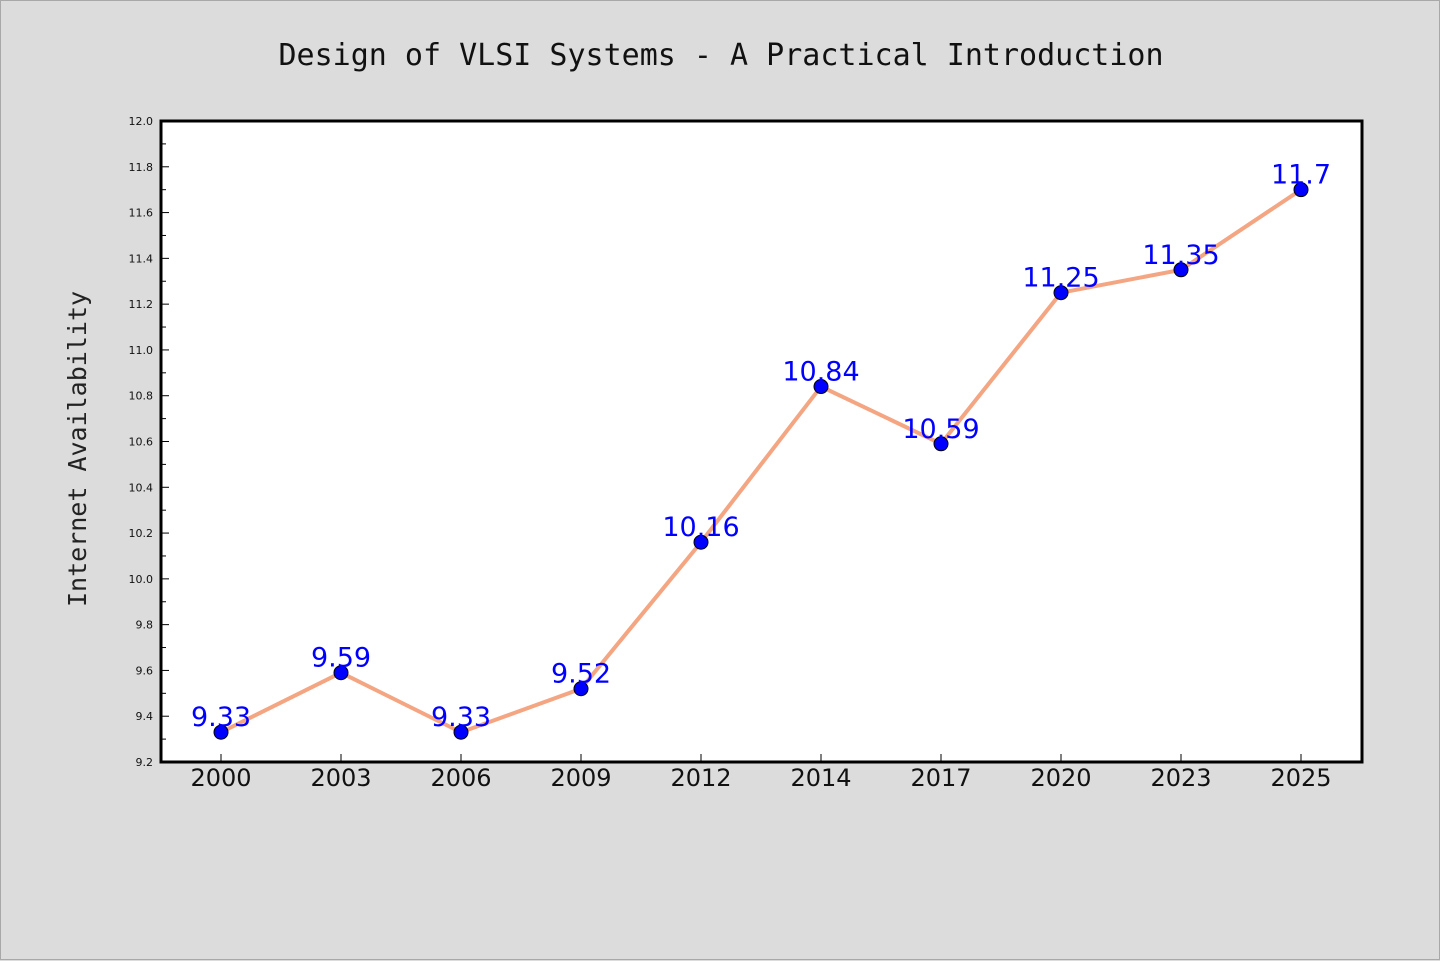 Image resolution: width=1440 pixels, height=961 pixels. Describe the element at coordinates (1180, 255) in the screenshot. I see `data-label: 11.35` at that location.